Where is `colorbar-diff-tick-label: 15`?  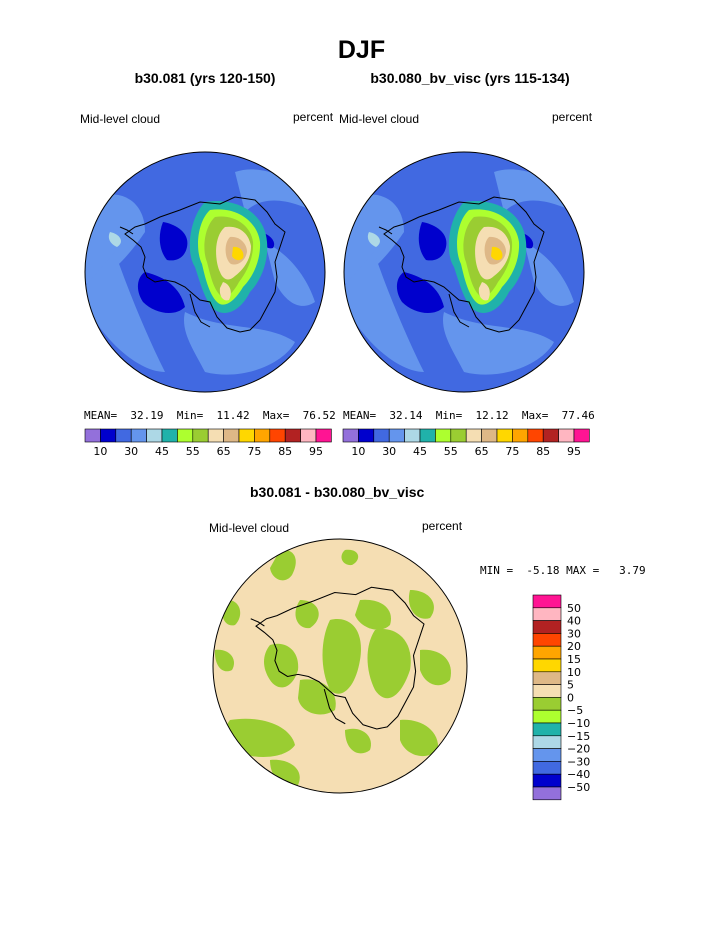 colorbar-diff-tick-label: 15 is located at coordinates (574, 659).